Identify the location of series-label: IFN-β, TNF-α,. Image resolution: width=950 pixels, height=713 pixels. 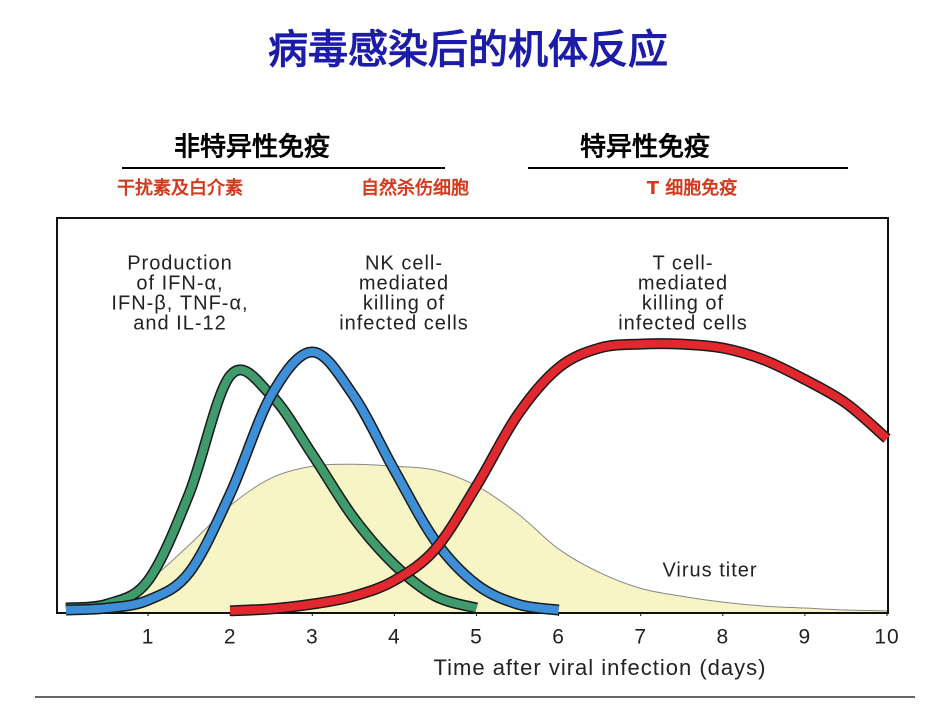
(179, 303).